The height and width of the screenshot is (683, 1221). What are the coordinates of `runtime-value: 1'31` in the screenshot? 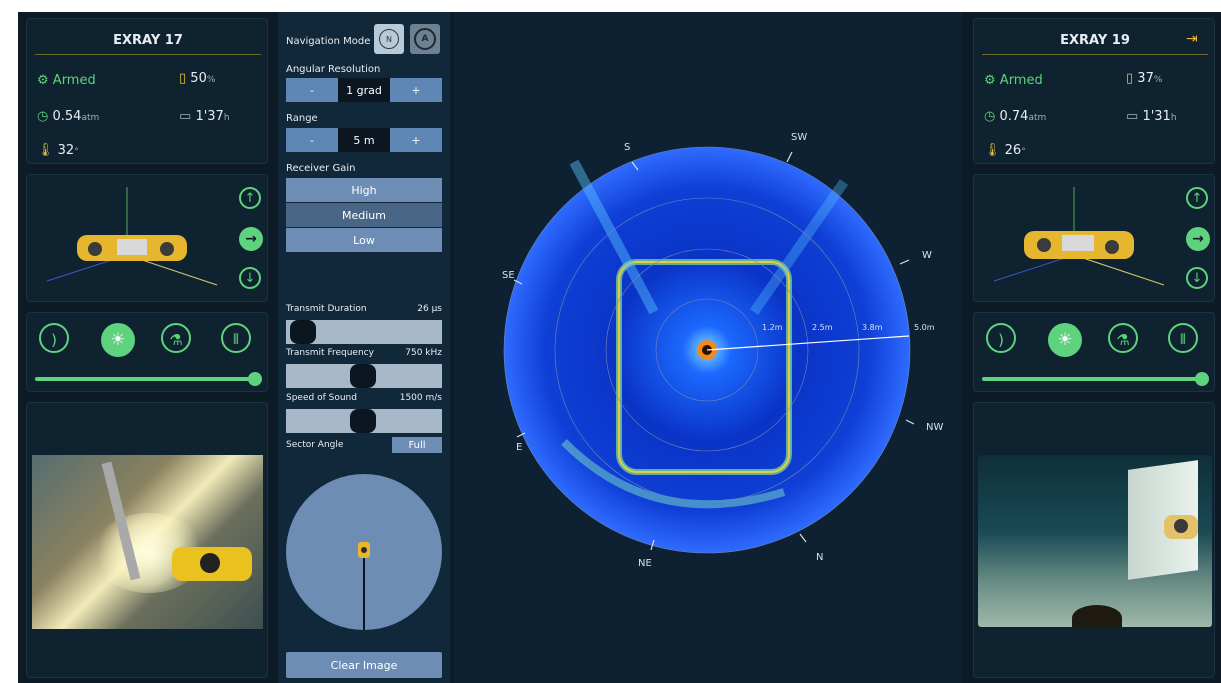 It's located at (1156, 116).